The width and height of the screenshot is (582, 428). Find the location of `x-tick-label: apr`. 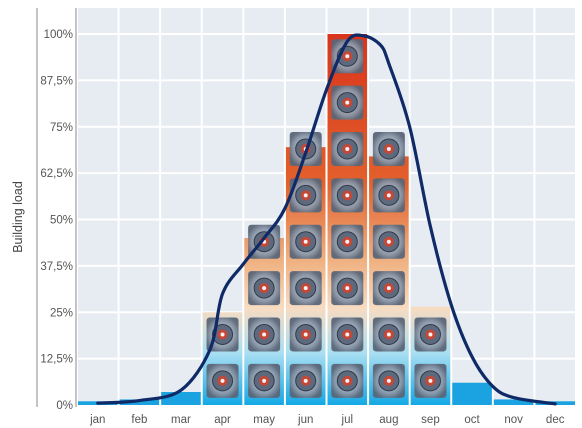

x-tick-label: apr is located at coordinates (222, 420).